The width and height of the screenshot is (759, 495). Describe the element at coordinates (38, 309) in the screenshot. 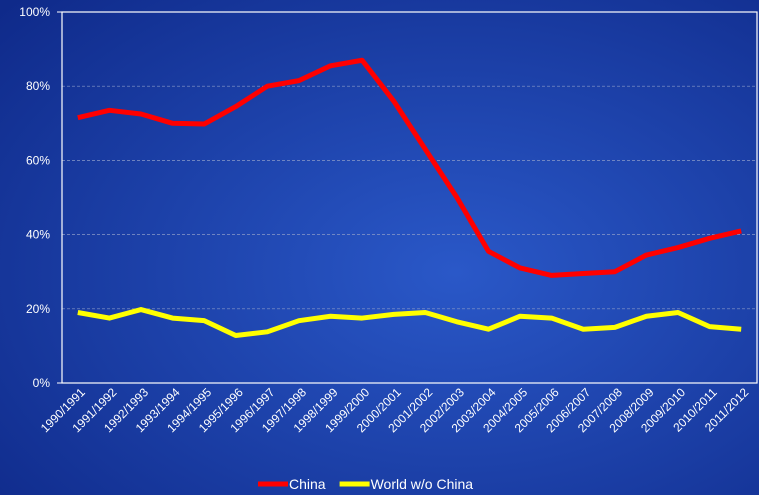

I see `y-tick-label: 20%` at that location.